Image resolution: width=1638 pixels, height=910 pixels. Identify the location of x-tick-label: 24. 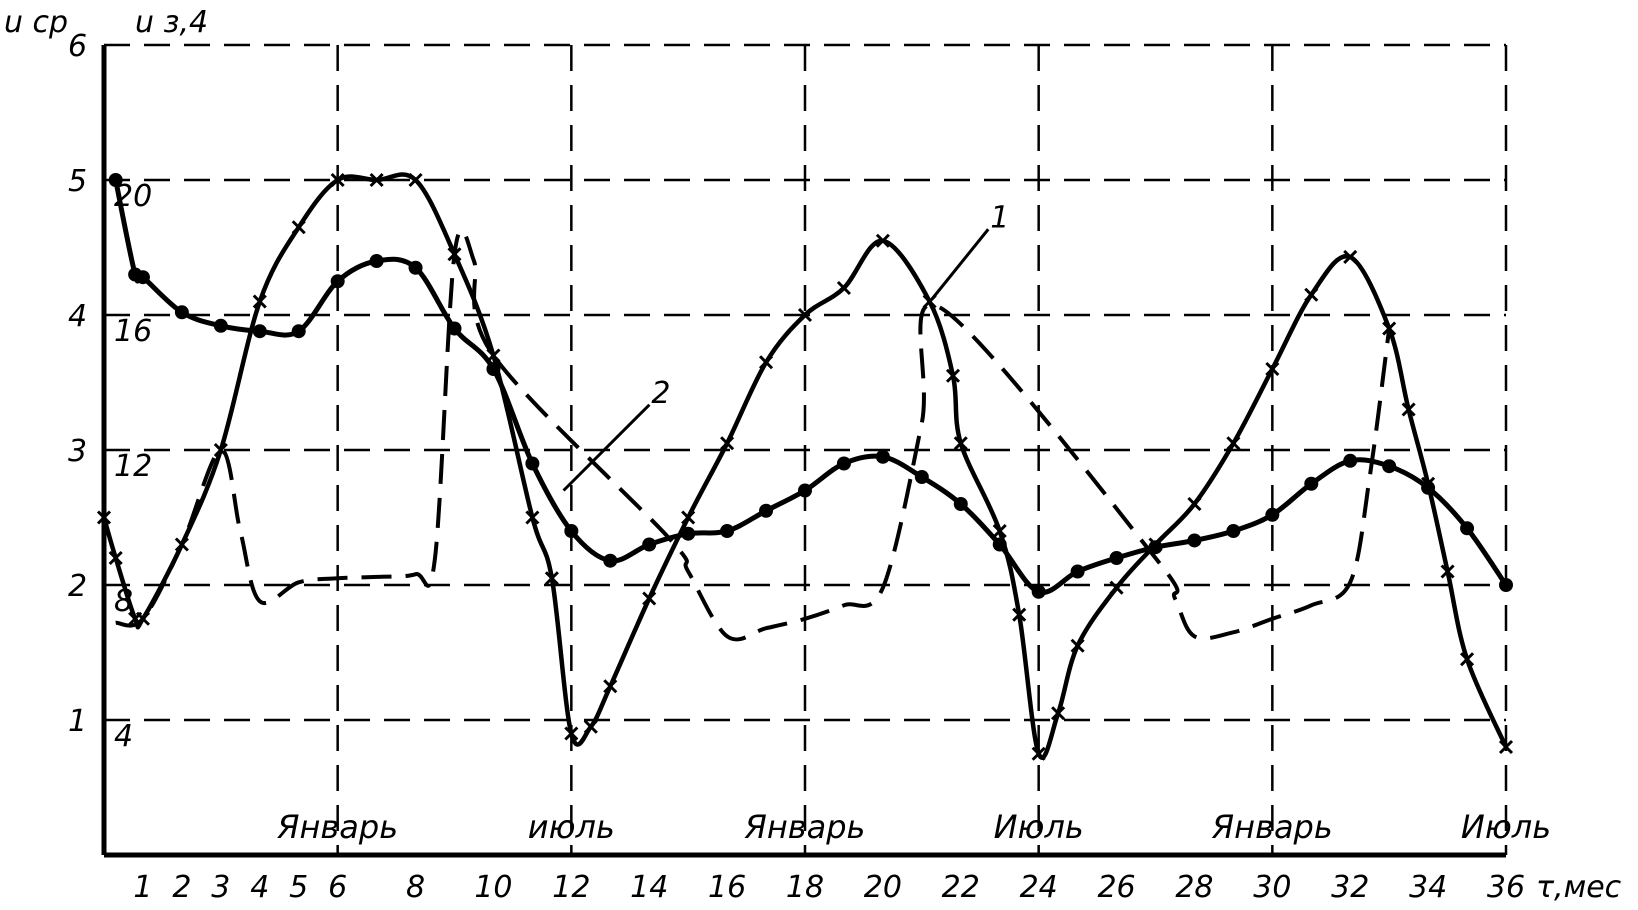
(1039, 887).